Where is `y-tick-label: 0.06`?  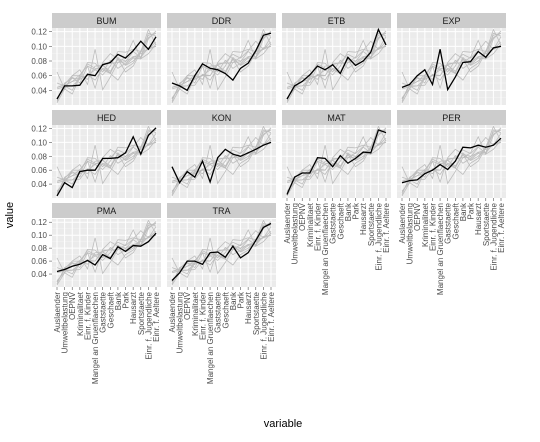
y-tick-label: 0.06 is located at coordinates (39, 261).